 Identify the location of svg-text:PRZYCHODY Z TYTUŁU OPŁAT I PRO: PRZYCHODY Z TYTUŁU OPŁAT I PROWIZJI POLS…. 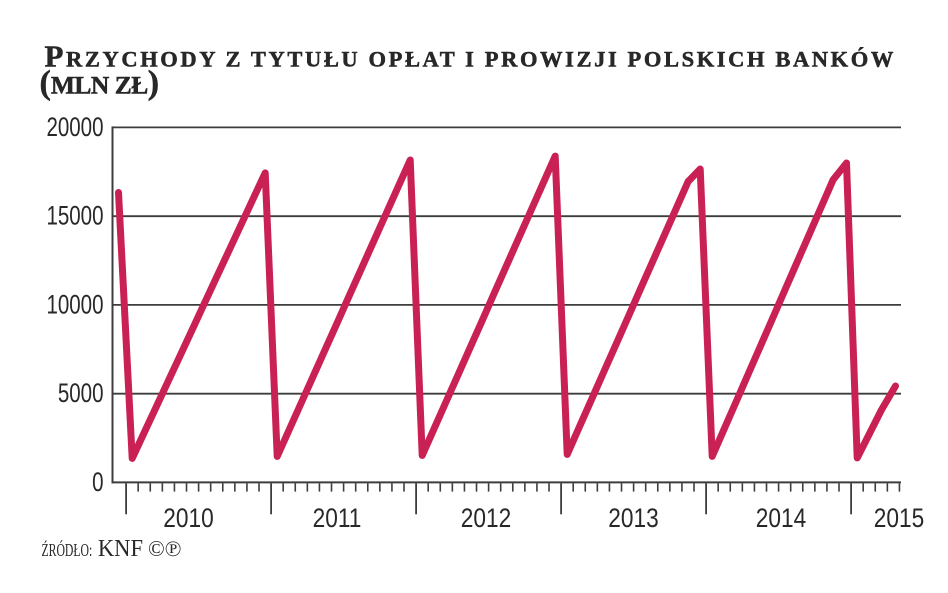
(470, 55).